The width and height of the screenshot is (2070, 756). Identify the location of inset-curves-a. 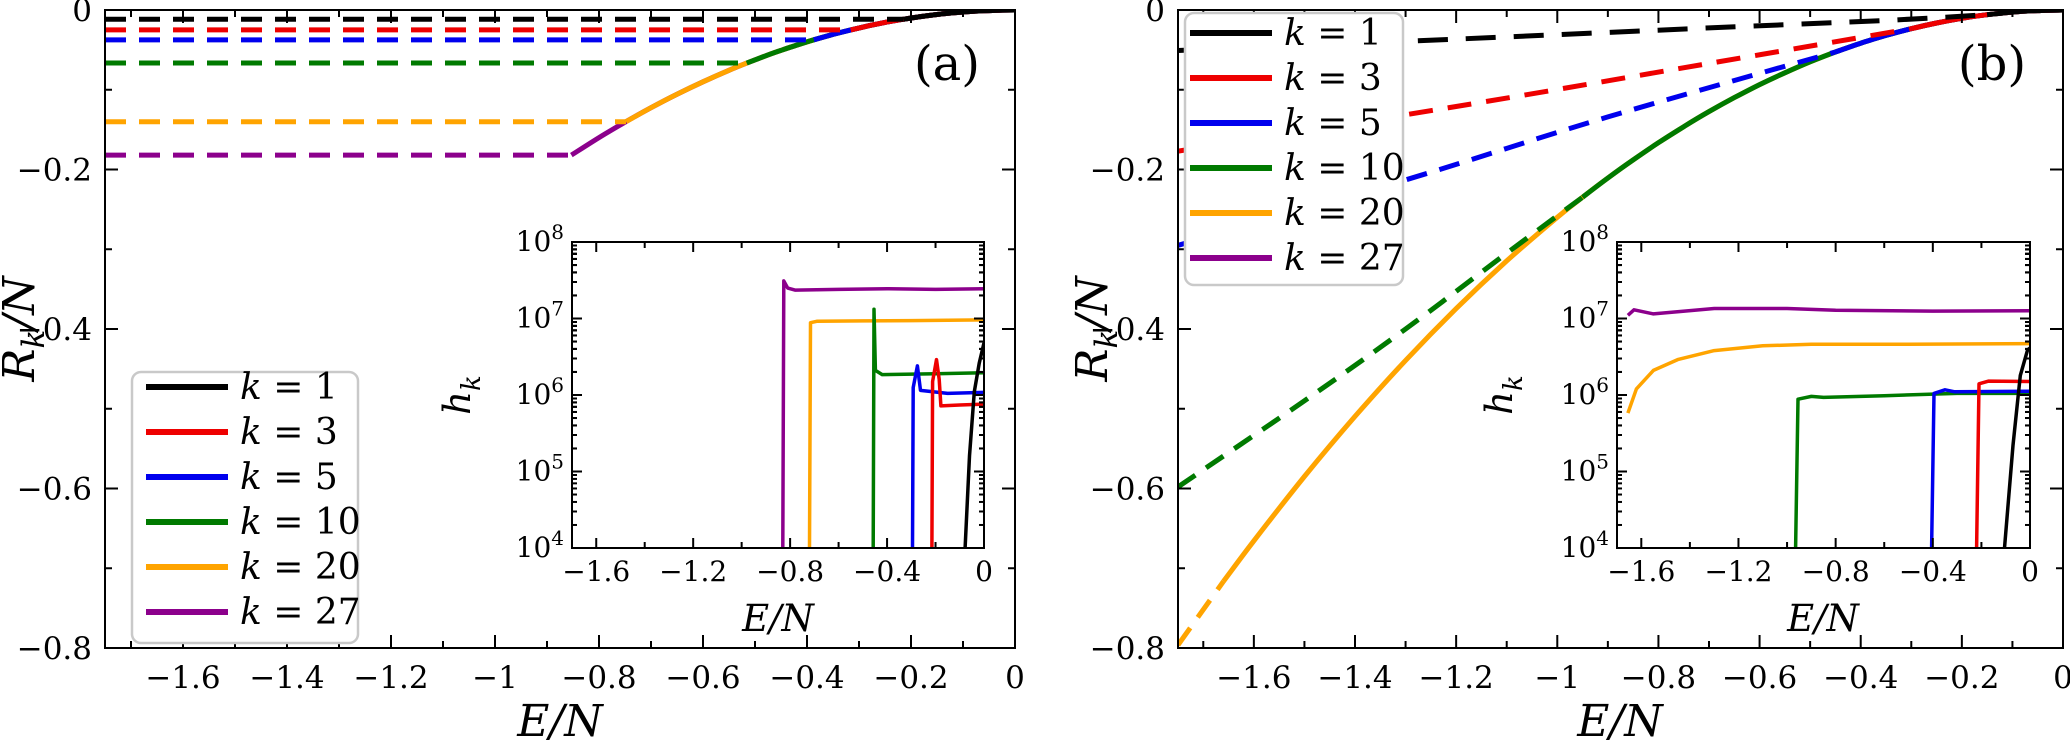
(882, 413).